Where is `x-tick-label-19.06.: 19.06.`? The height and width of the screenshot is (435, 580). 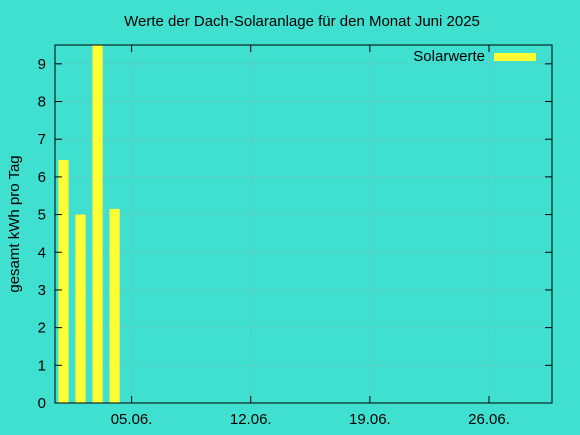
x-tick-label-19.06.: 19.06. is located at coordinates (370, 419).